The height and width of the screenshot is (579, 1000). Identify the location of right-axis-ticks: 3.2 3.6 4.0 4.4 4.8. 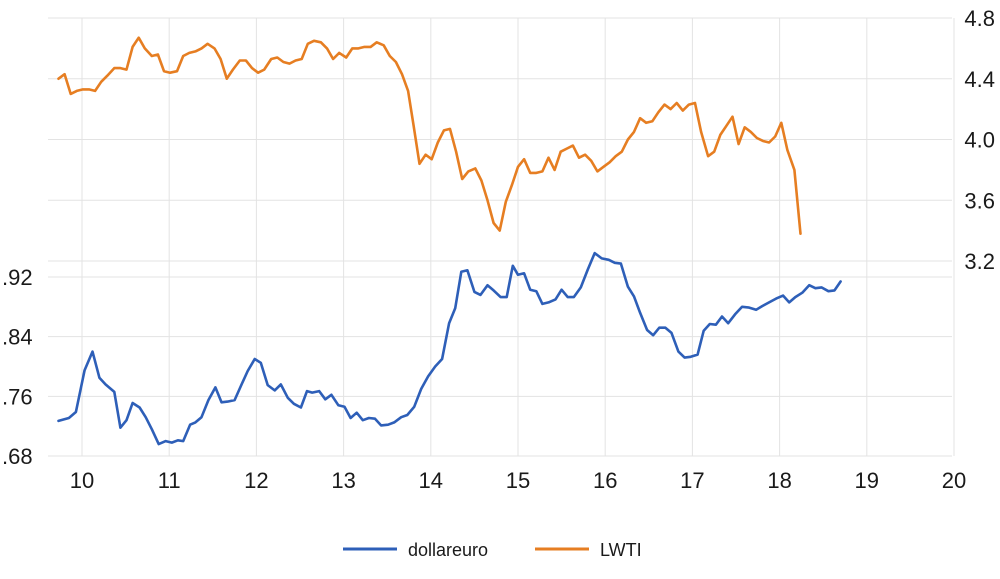
(979, 140).